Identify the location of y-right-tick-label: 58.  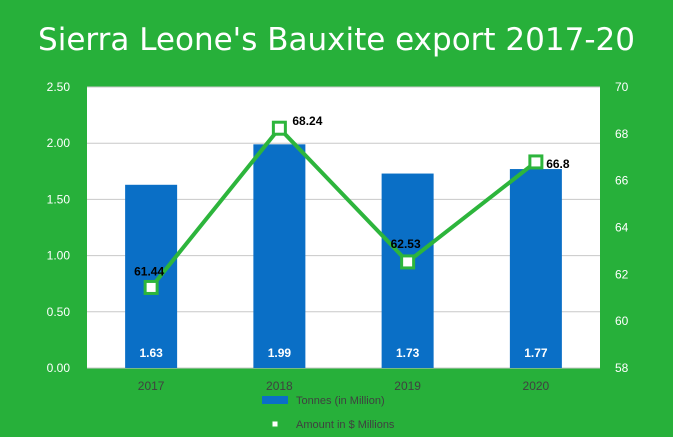
(622, 368).